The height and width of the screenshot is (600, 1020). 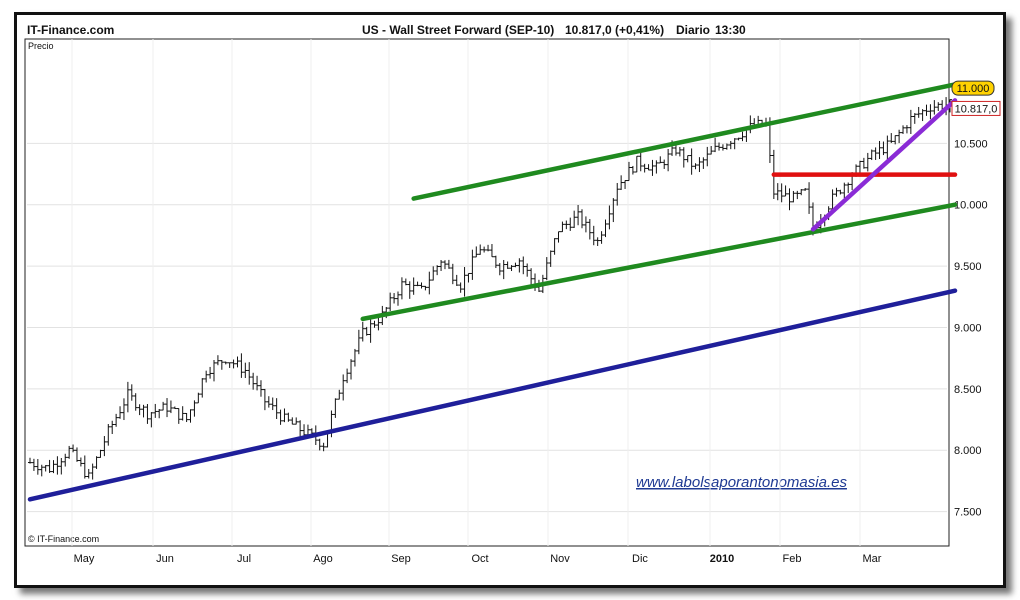 What do you see at coordinates (971, 144) in the screenshot?
I see `y-tick-label: 10.500` at bounding box center [971, 144].